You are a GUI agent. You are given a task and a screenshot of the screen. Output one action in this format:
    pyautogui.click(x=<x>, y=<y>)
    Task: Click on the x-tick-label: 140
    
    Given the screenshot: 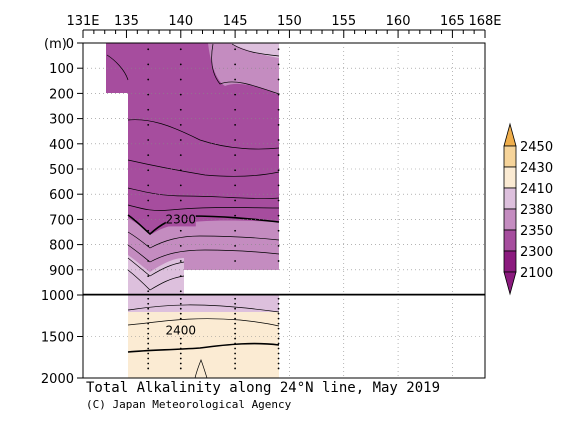 What is the action you would take?
    pyautogui.click(x=180, y=21)
    